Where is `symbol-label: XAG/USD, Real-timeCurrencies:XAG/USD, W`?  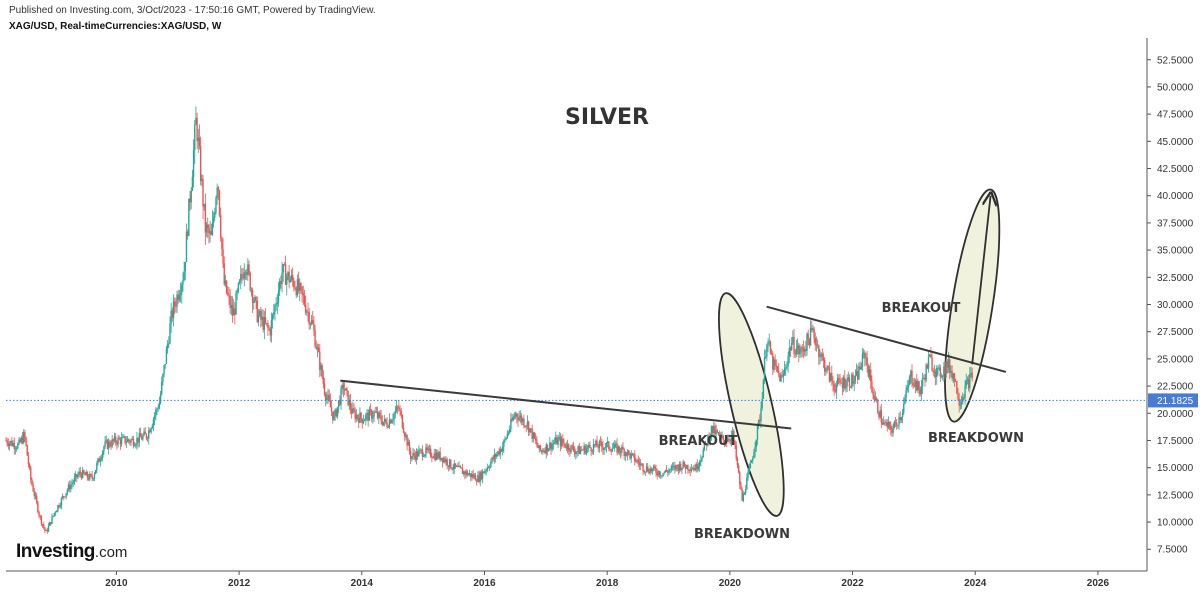
symbol-label: XAG/USD, Real-timeCurrencies:XAG/USD, W is located at coordinates (115, 26).